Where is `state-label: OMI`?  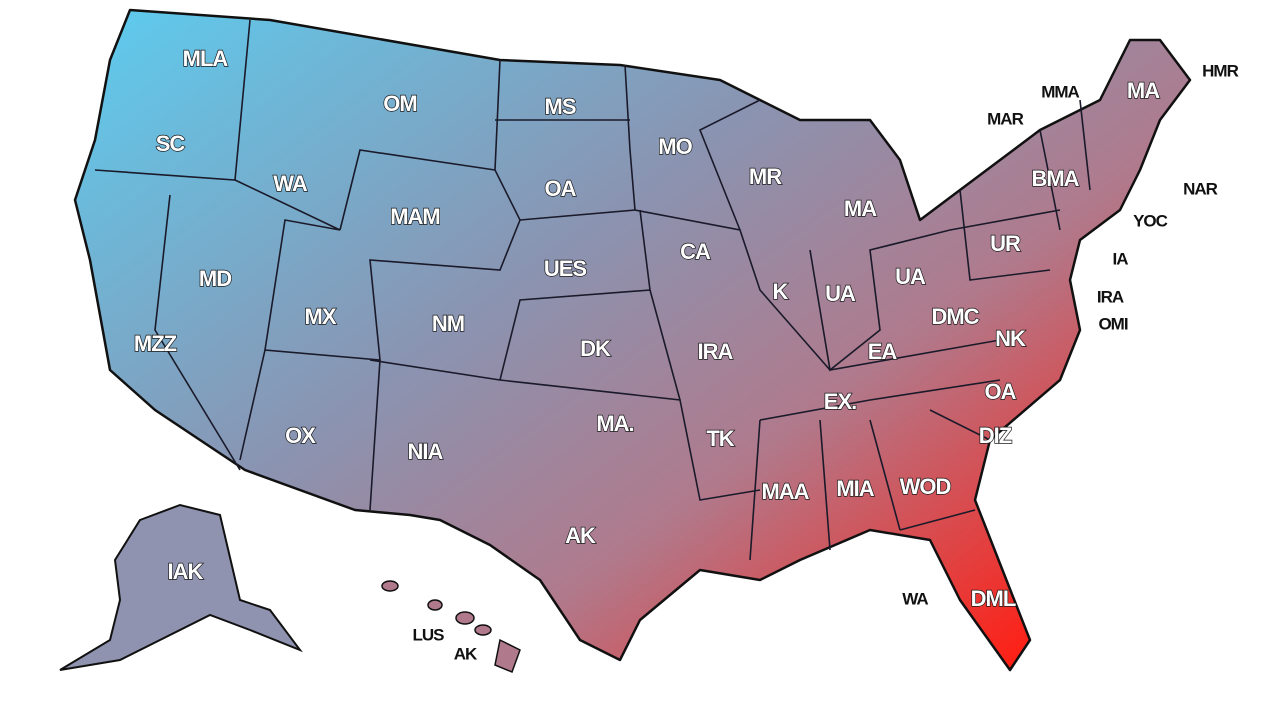
state-label: OMI is located at coordinates (1112, 323).